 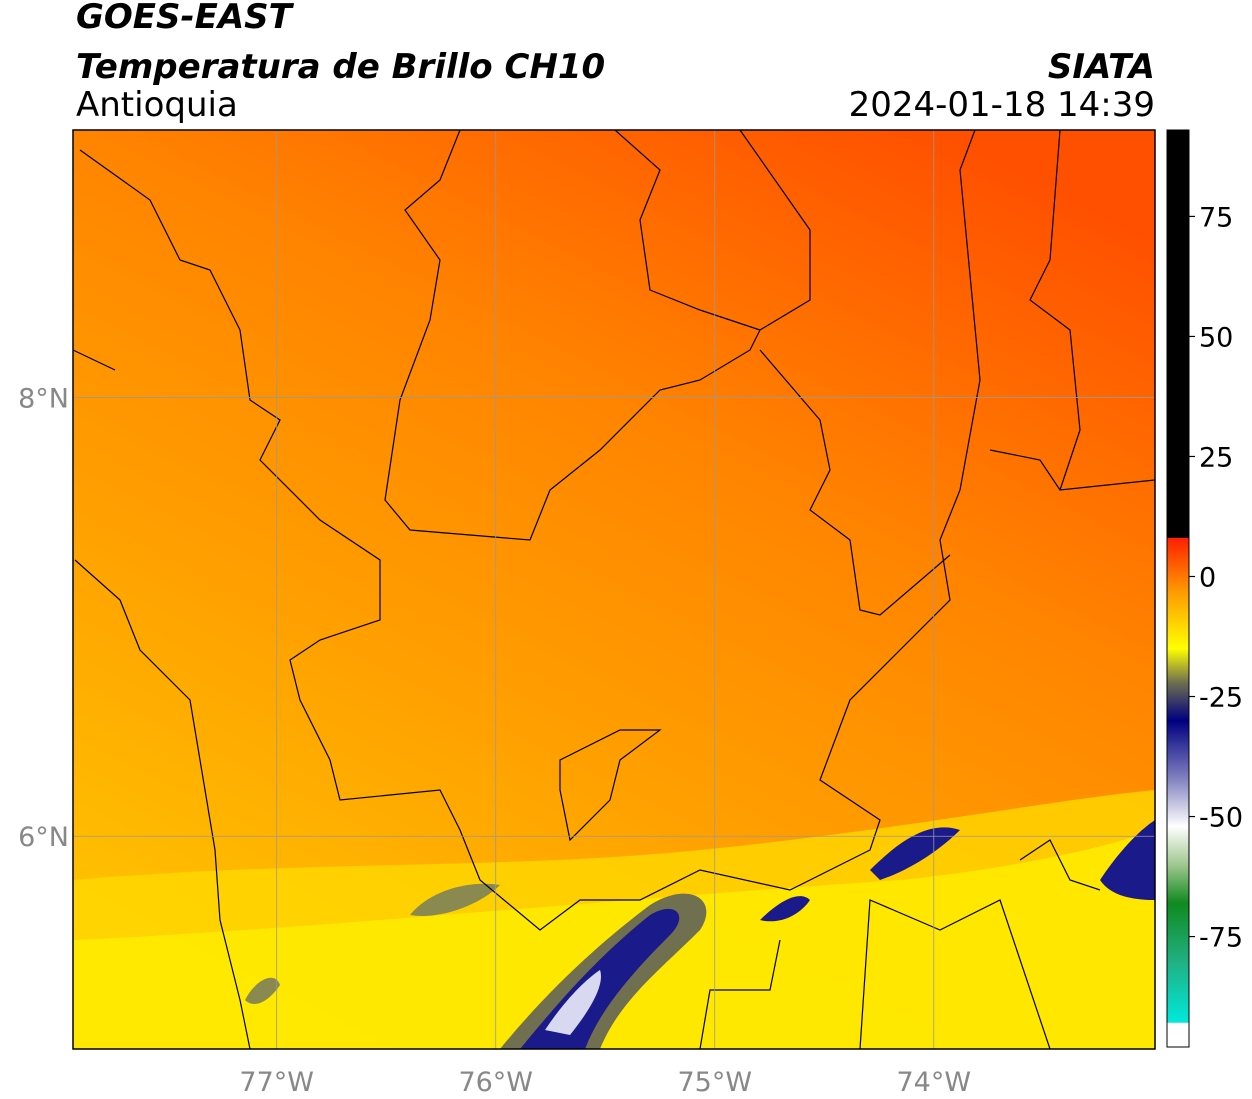 I want to click on colorbar, so click(x=1178, y=588).